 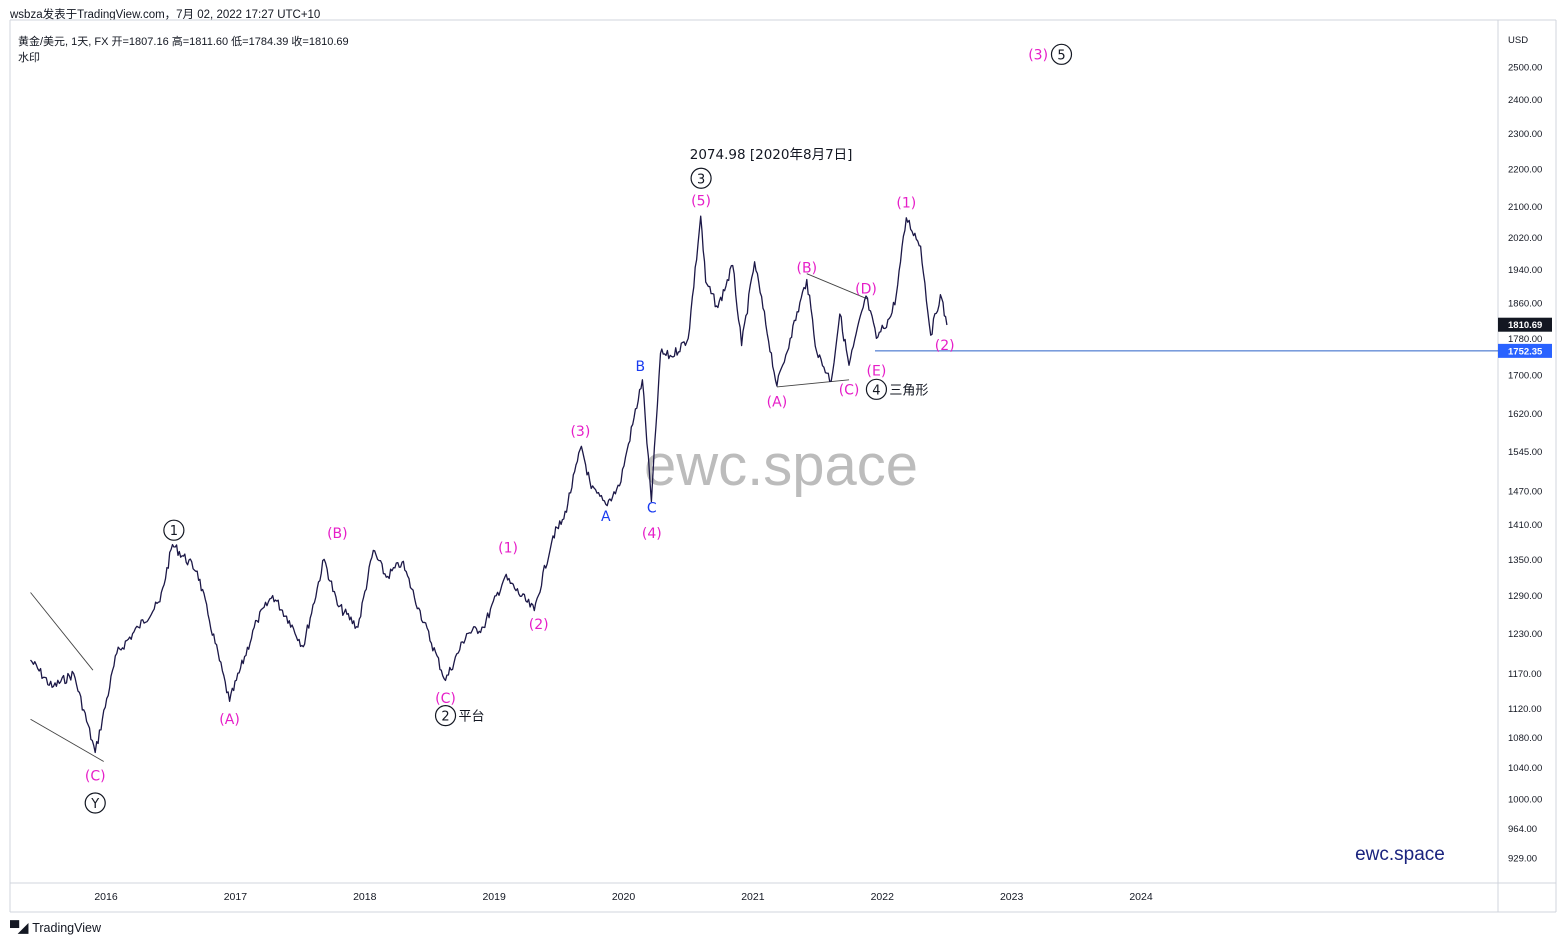 I want to click on wave-label: A, so click(x=606, y=517).